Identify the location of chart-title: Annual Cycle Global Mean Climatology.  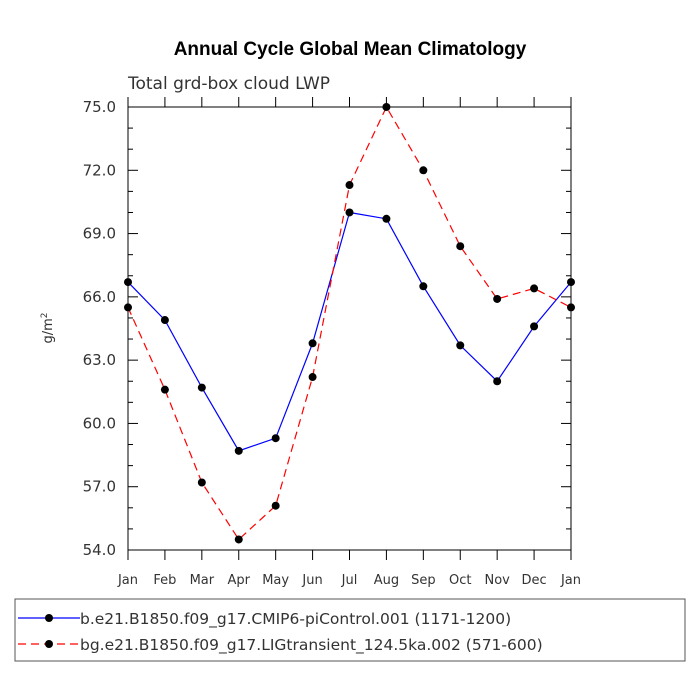
(350, 49).